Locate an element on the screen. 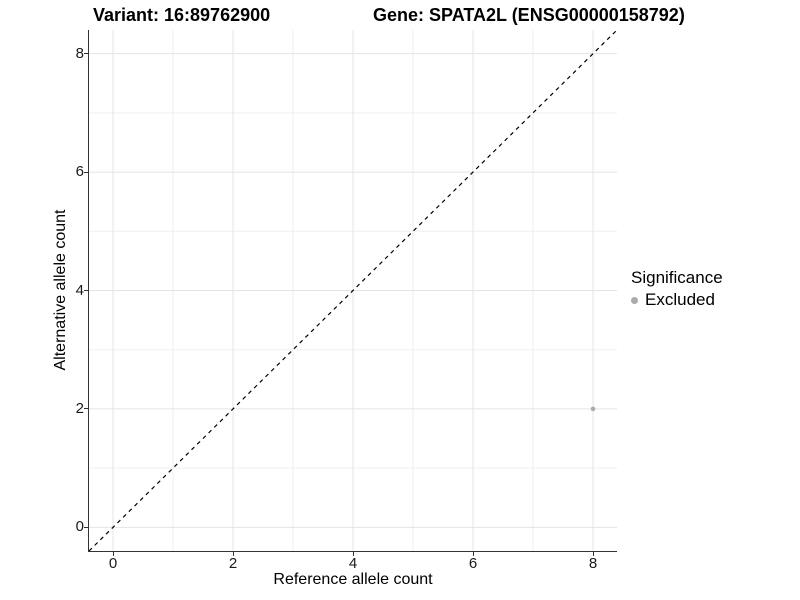 This screenshot has height=600, width=800. legend-item: Excluded is located at coordinates (677, 300).